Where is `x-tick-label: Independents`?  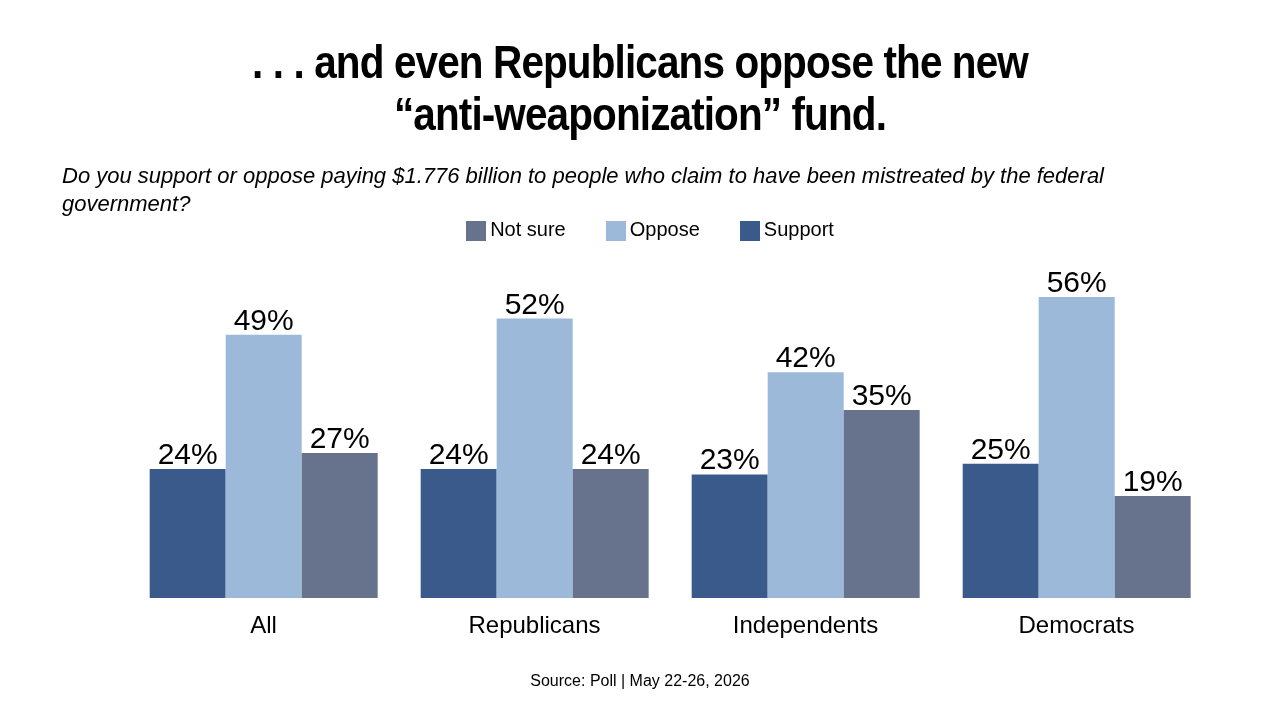 x-tick-label: Independents is located at coordinates (805, 625).